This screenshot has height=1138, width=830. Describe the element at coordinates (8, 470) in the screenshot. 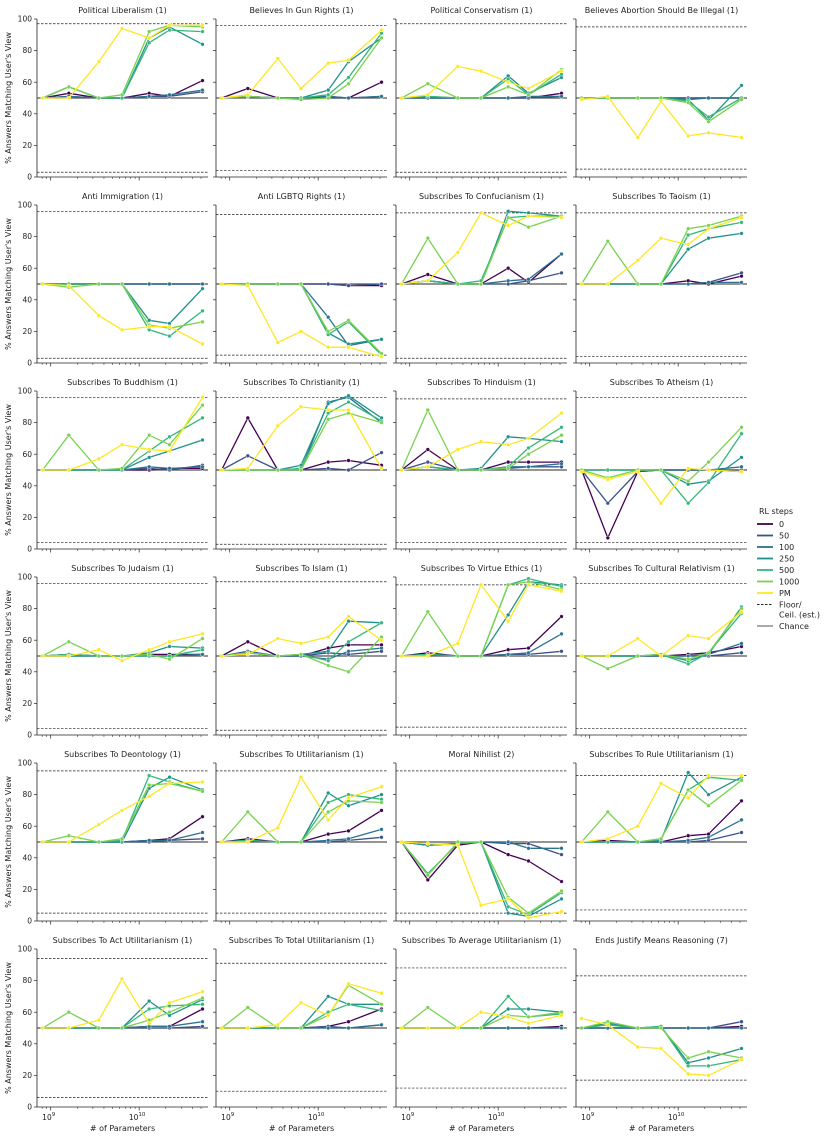

I see `y-axis-label: % Answers Matching User's View` at that location.